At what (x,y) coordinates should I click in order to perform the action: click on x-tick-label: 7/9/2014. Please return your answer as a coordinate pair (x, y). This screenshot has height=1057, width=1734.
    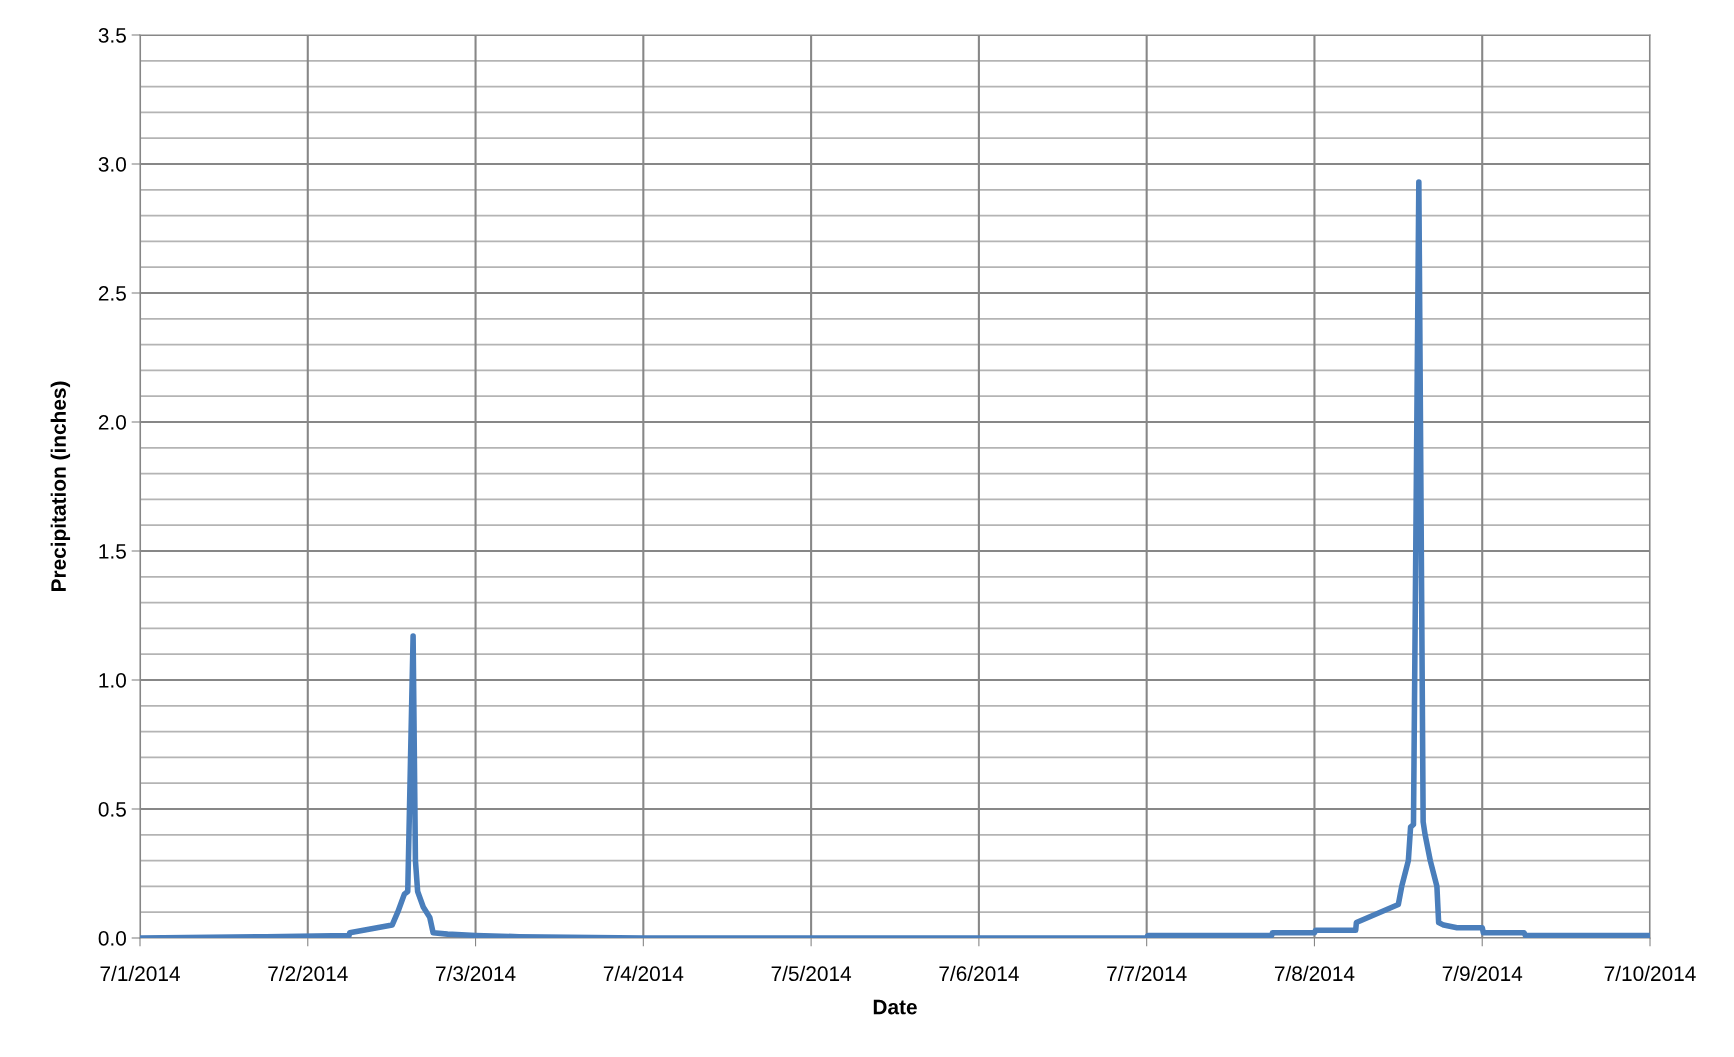
    Looking at the image, I should click on (1482, 973).